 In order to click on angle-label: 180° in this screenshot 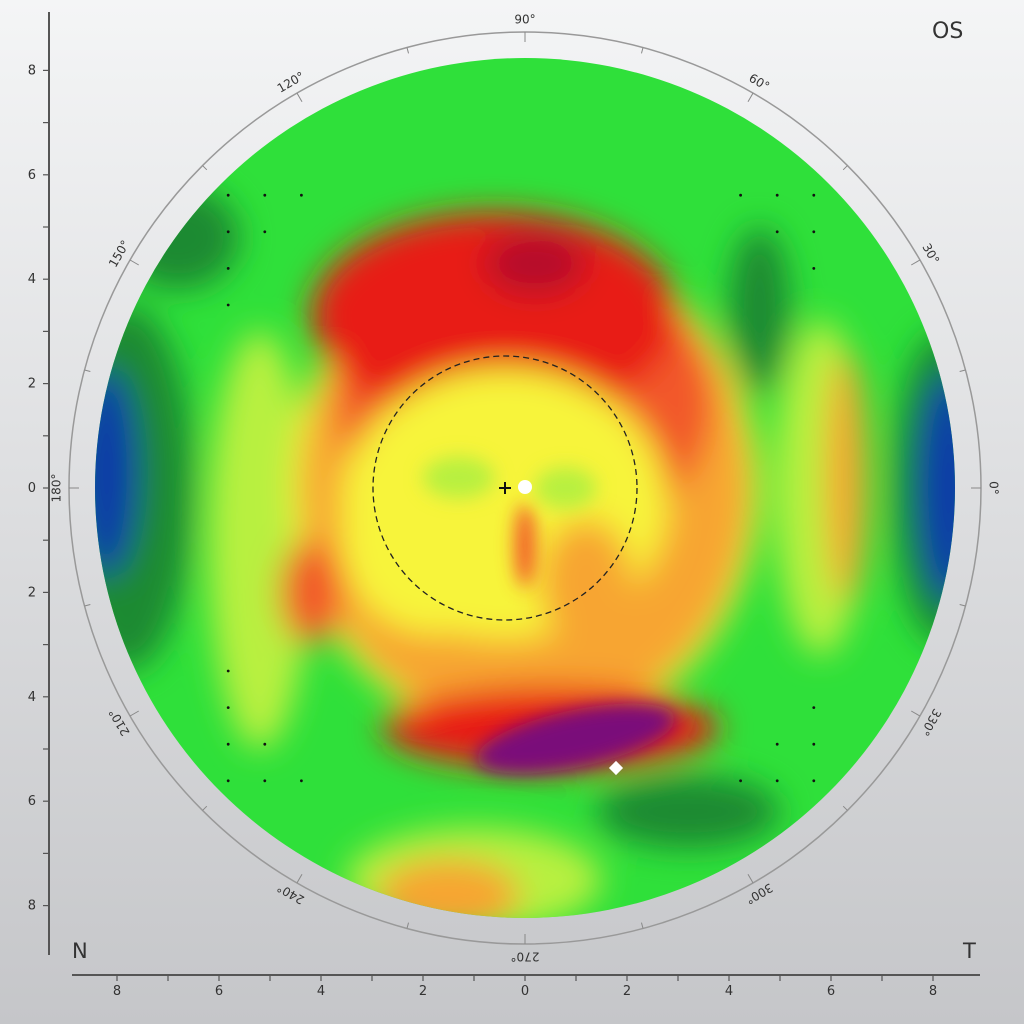, I will do `click(57, 488)`.